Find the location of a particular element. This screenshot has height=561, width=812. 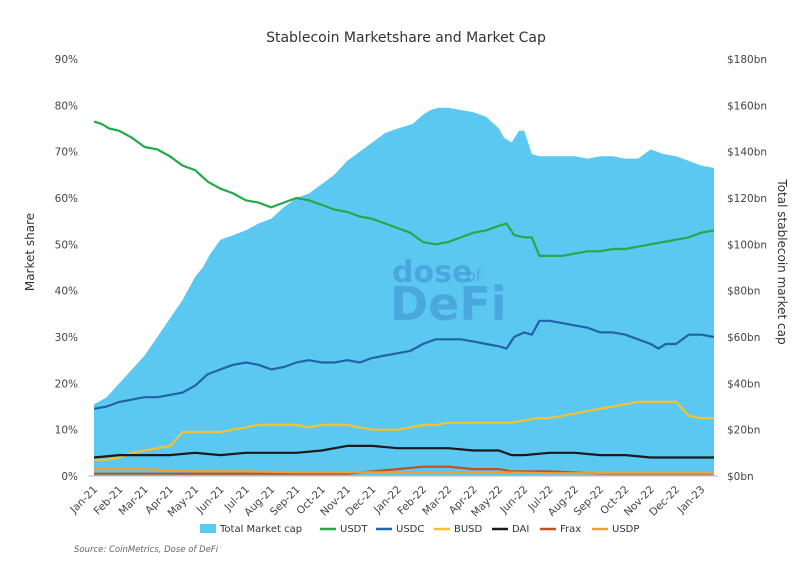

series-line-dai is located at coordinates (403, 451).